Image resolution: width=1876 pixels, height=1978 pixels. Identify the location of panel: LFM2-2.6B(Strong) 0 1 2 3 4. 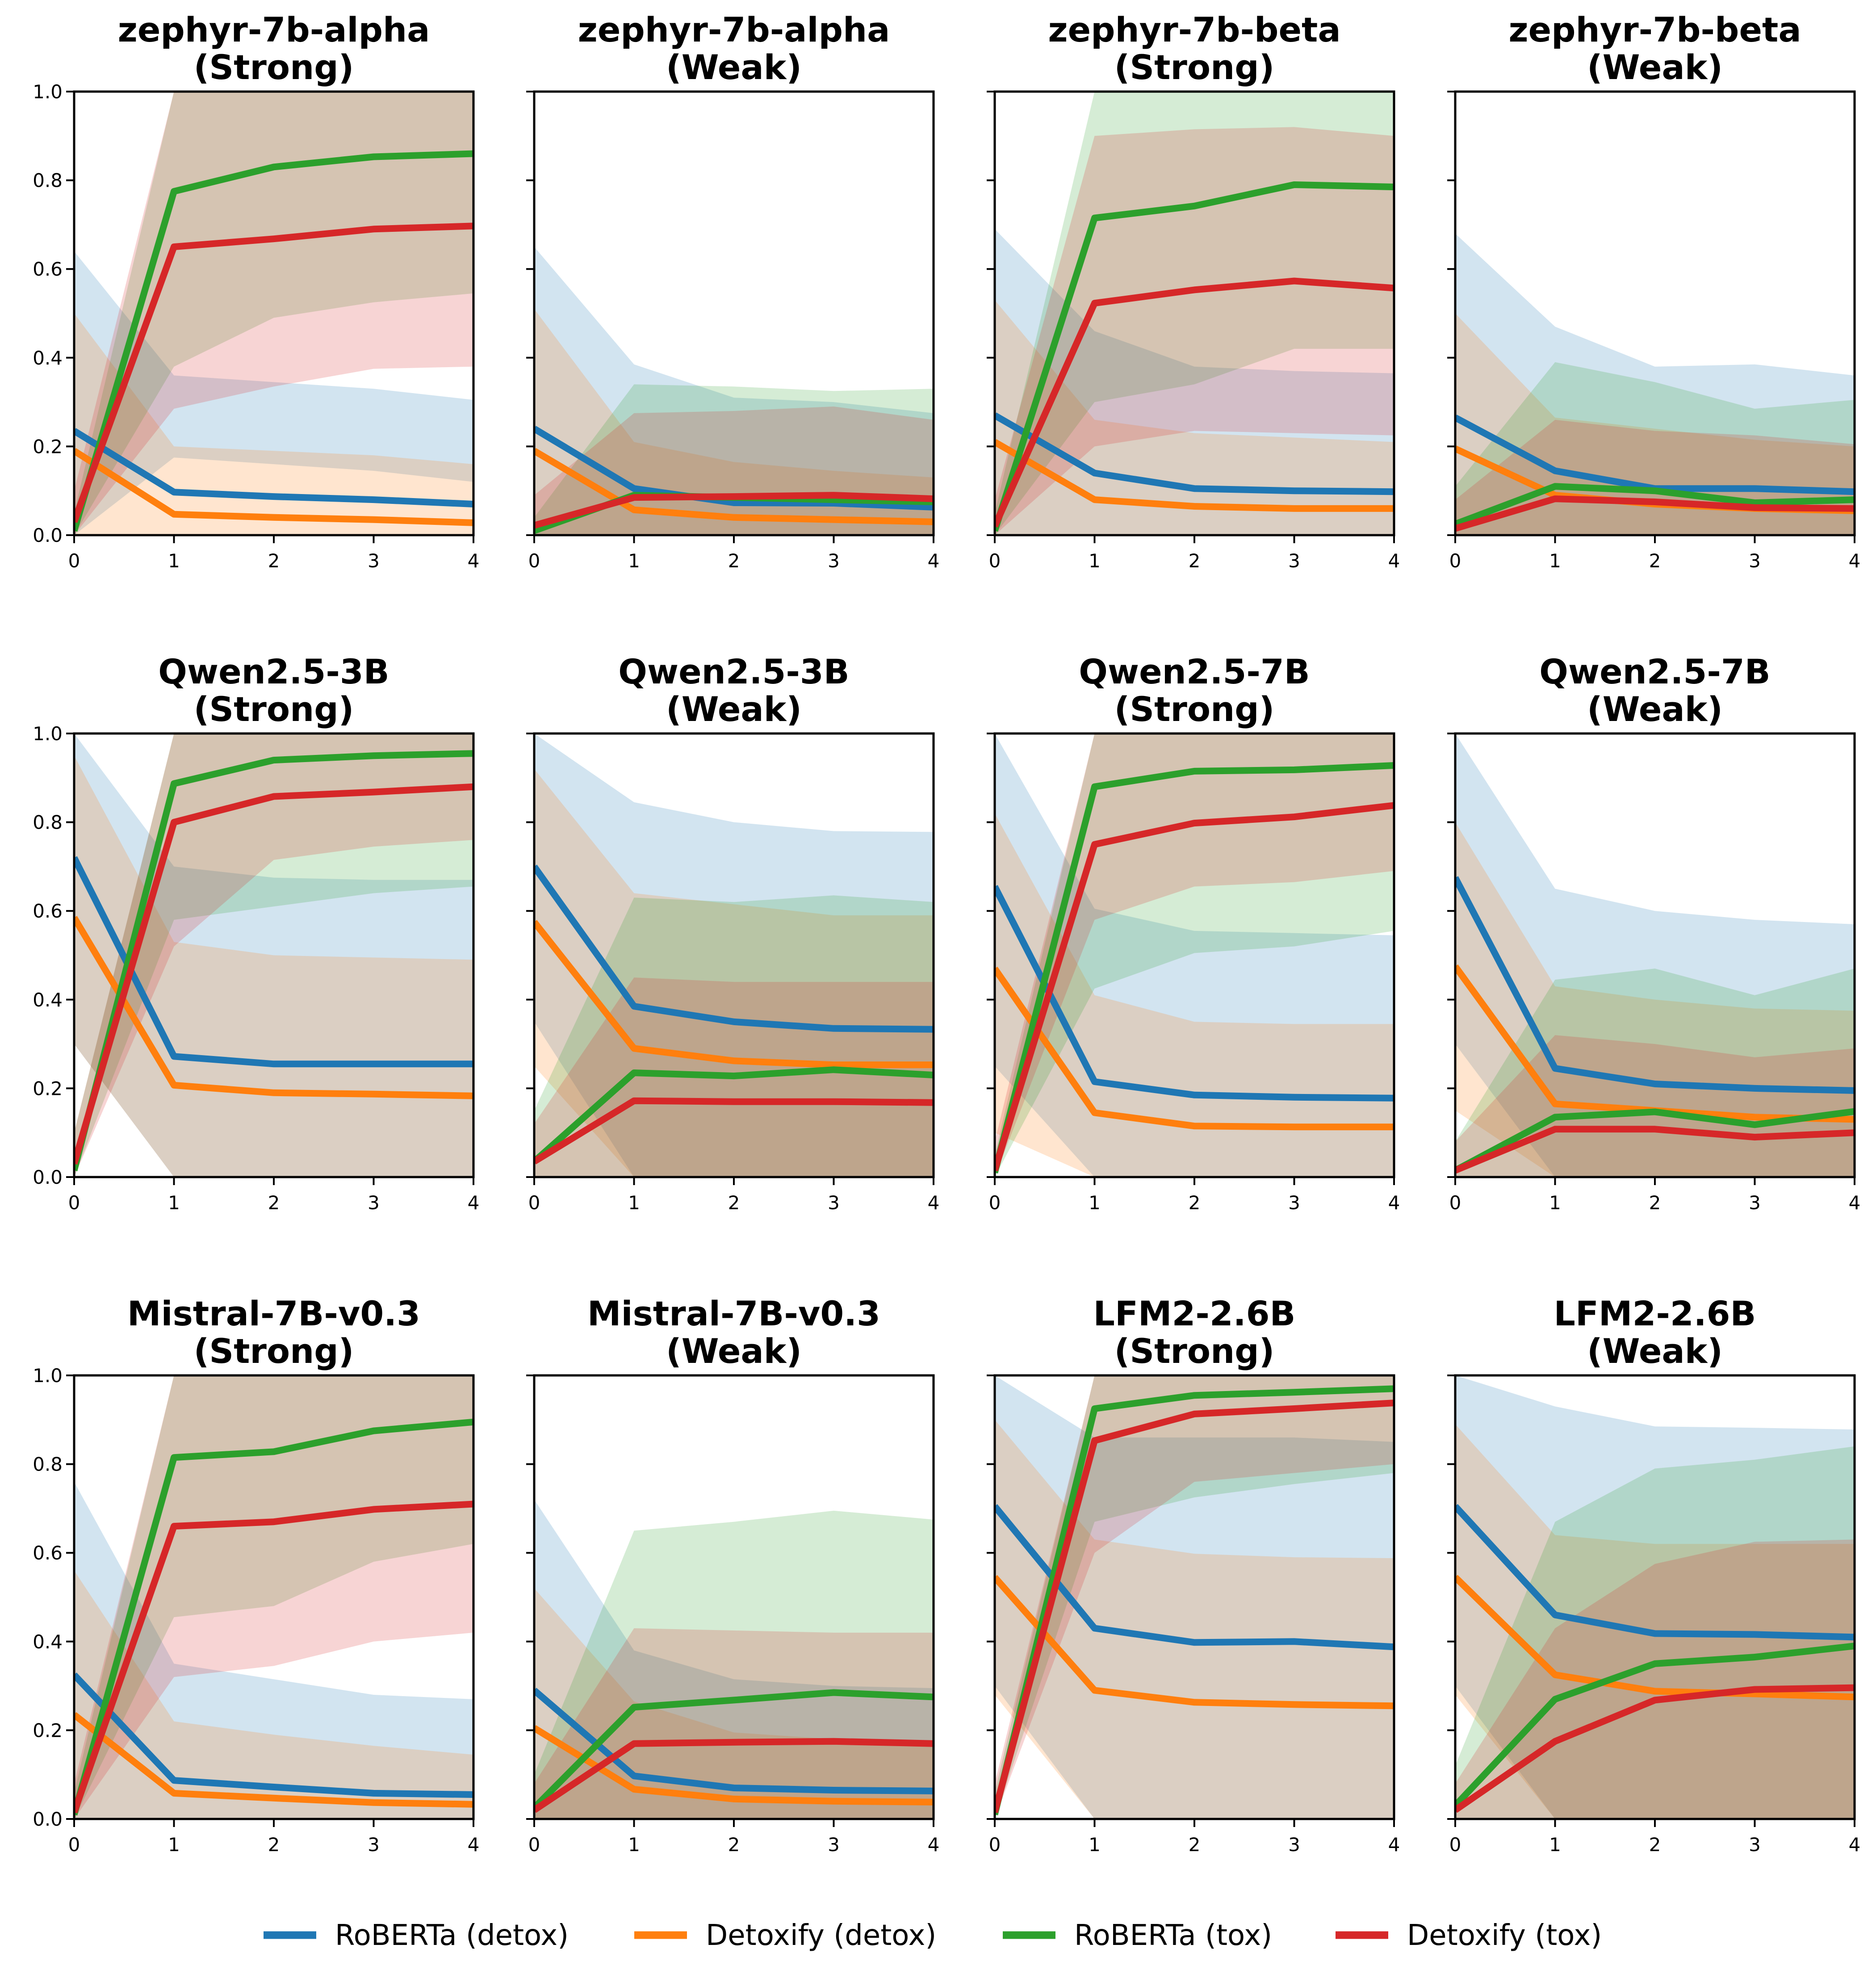
(1193, 1575).